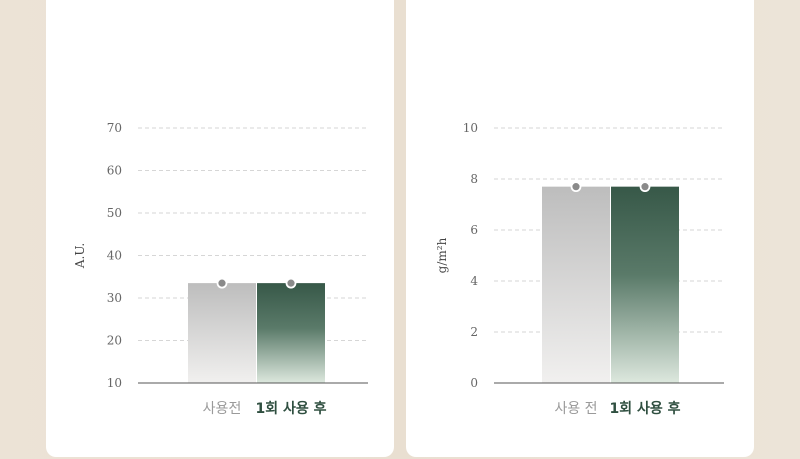  Describe the element at coordinates (442, 255) in the screenshot. I see `y-axis-label: g/m²h` at that location.